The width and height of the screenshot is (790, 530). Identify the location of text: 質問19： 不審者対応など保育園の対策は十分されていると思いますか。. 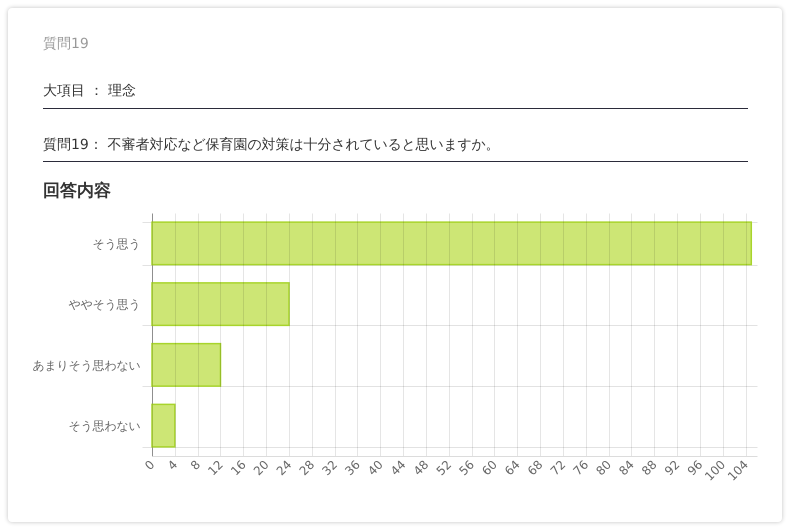
(395, 149).